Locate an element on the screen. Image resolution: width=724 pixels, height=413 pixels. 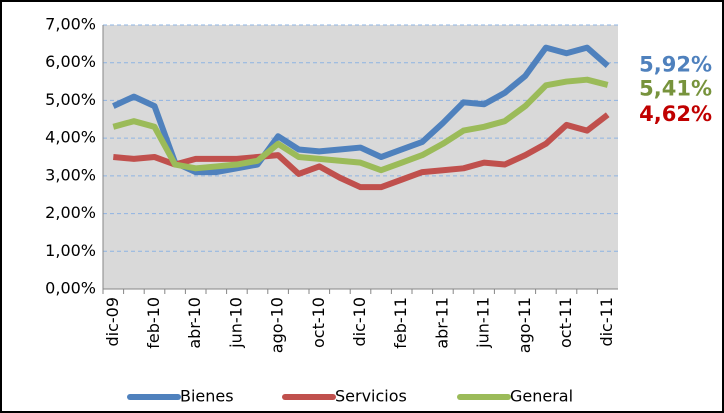
legend-label: Bienes is located at coordinates (207, 396).